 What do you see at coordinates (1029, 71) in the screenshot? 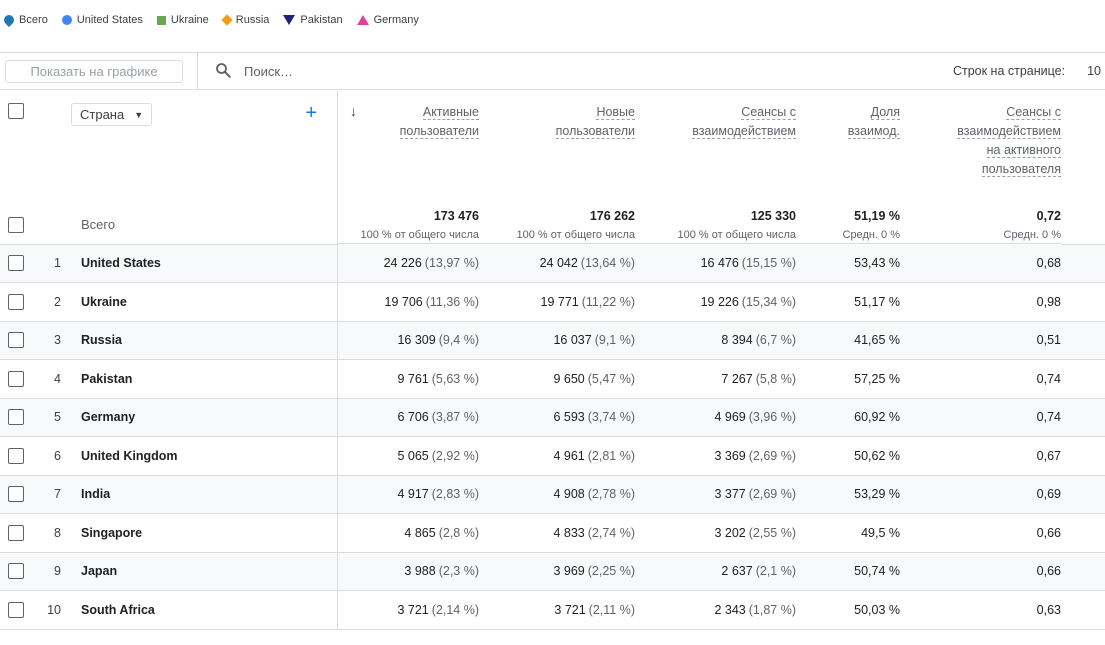
I see `rows-per-page: Строк на странице: 10` at bounding box center [1029, 71].